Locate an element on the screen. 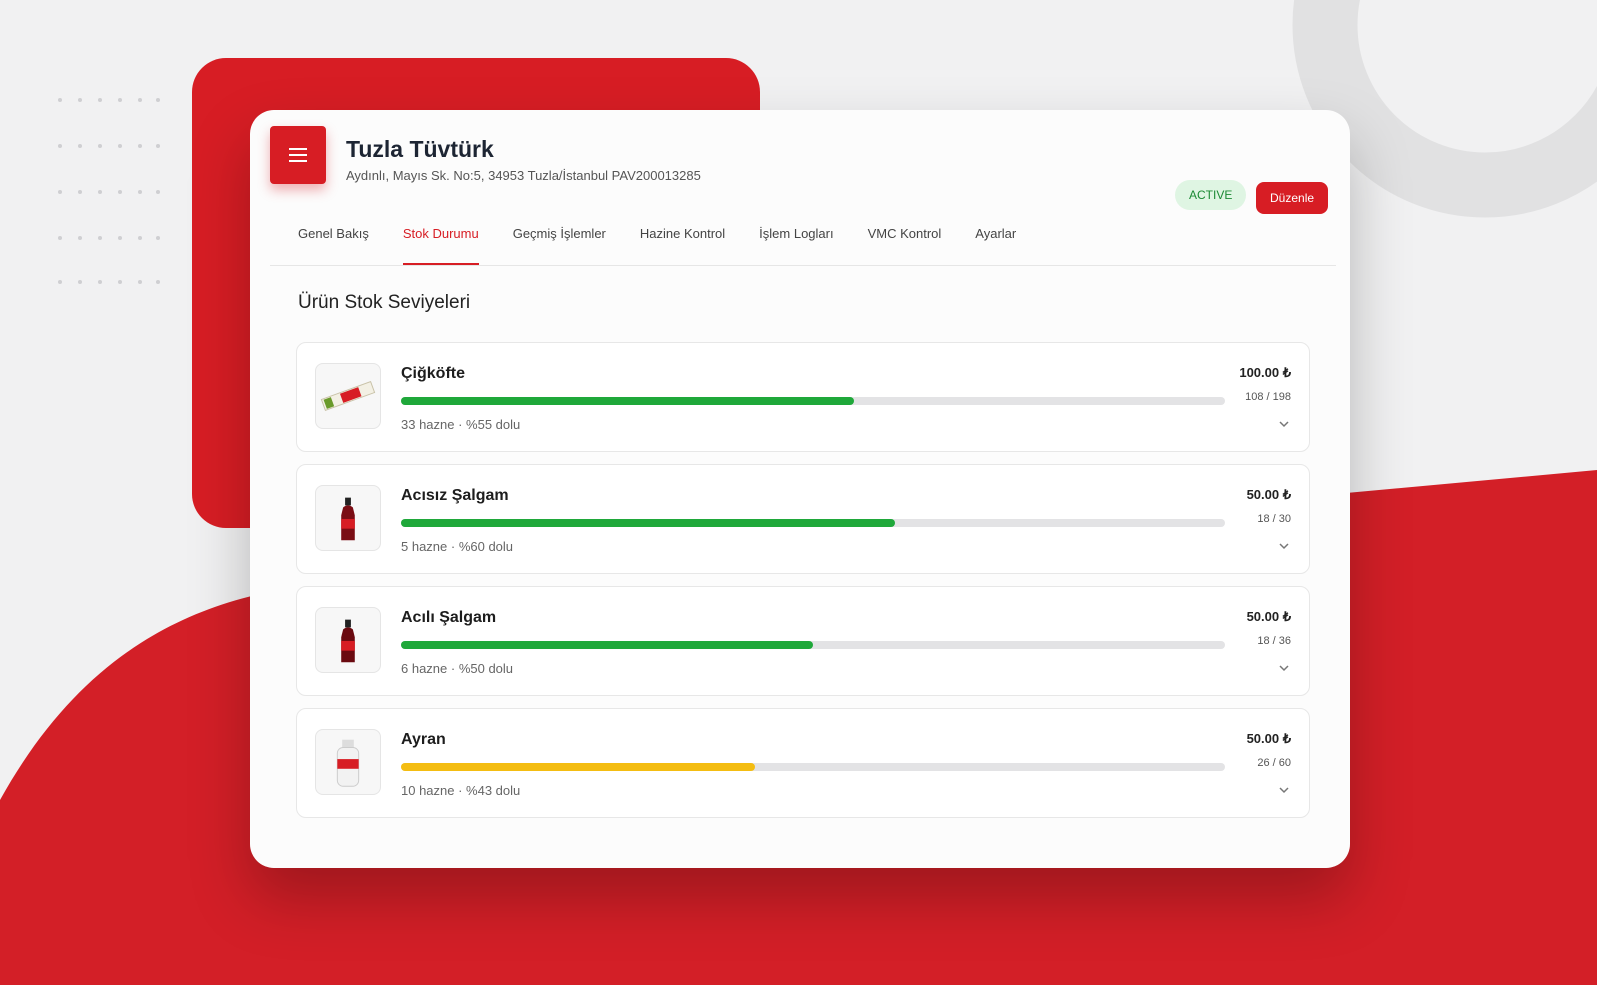  tab: Ayarlar is located at coordinates (996, 233).